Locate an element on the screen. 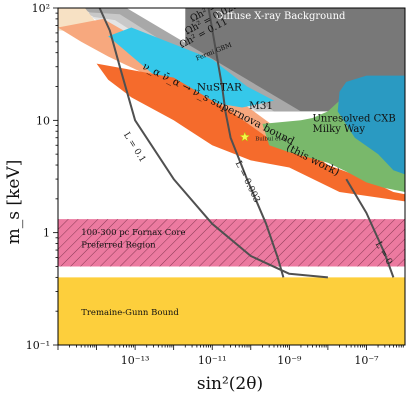  region-tremaine-gunn-bound is located at coordinates (231, 311).